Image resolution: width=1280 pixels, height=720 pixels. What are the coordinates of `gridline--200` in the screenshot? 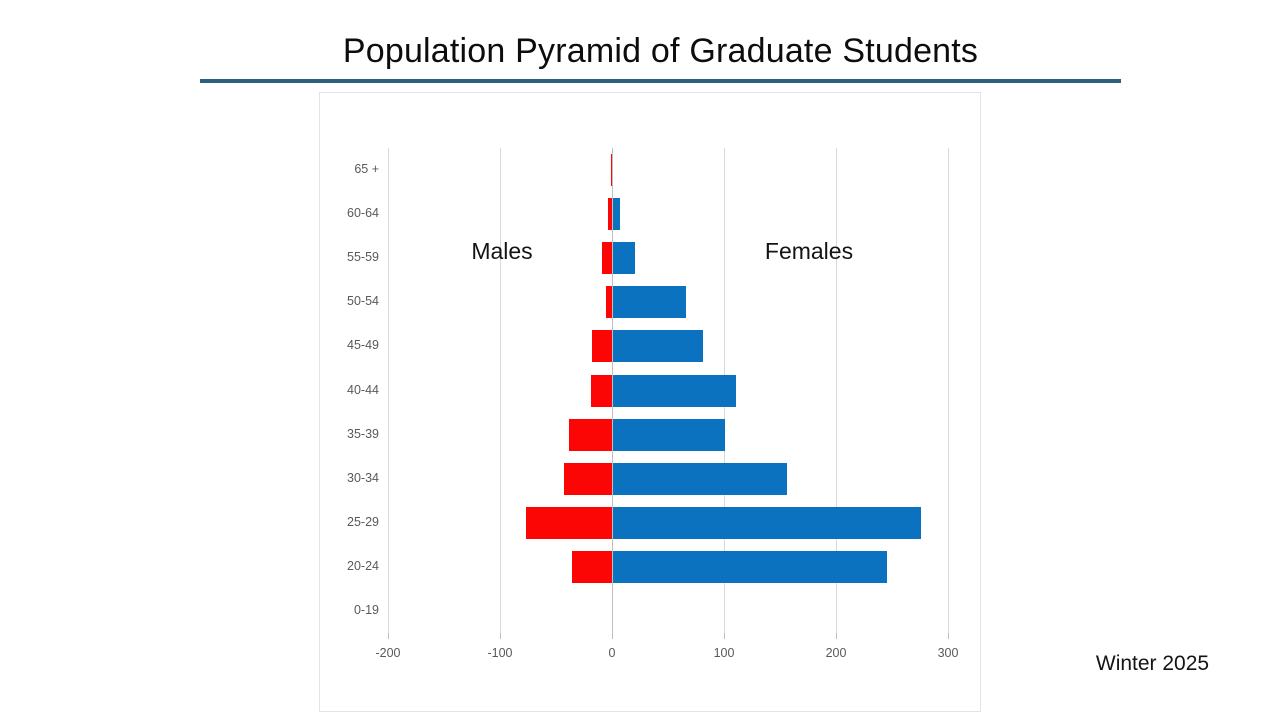 It's located at (388, 390).